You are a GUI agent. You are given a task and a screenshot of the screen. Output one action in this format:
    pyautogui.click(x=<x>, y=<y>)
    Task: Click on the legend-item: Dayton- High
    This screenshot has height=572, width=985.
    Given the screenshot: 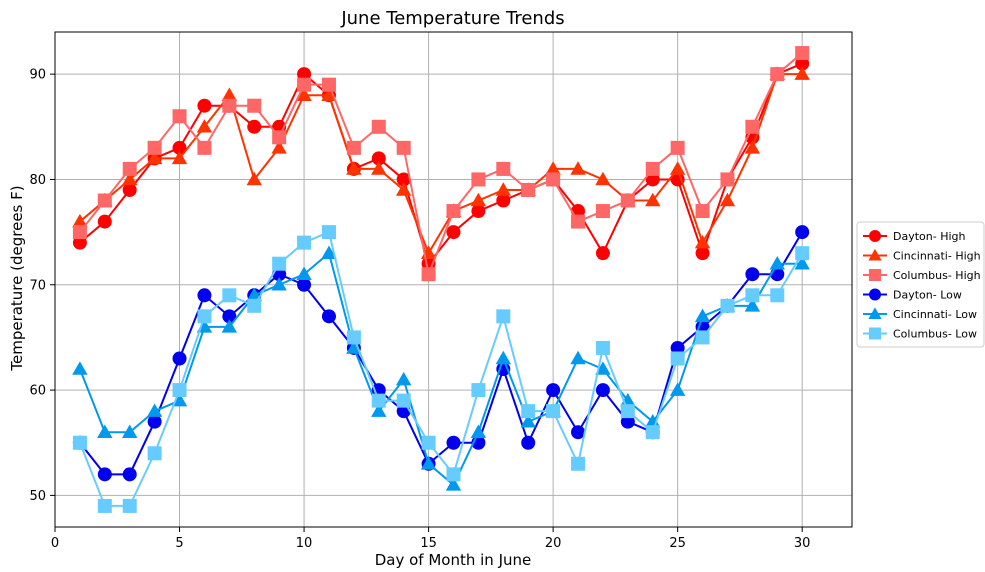 What is the action you would take?
    pyautogui.click(x=914, y=236)
    